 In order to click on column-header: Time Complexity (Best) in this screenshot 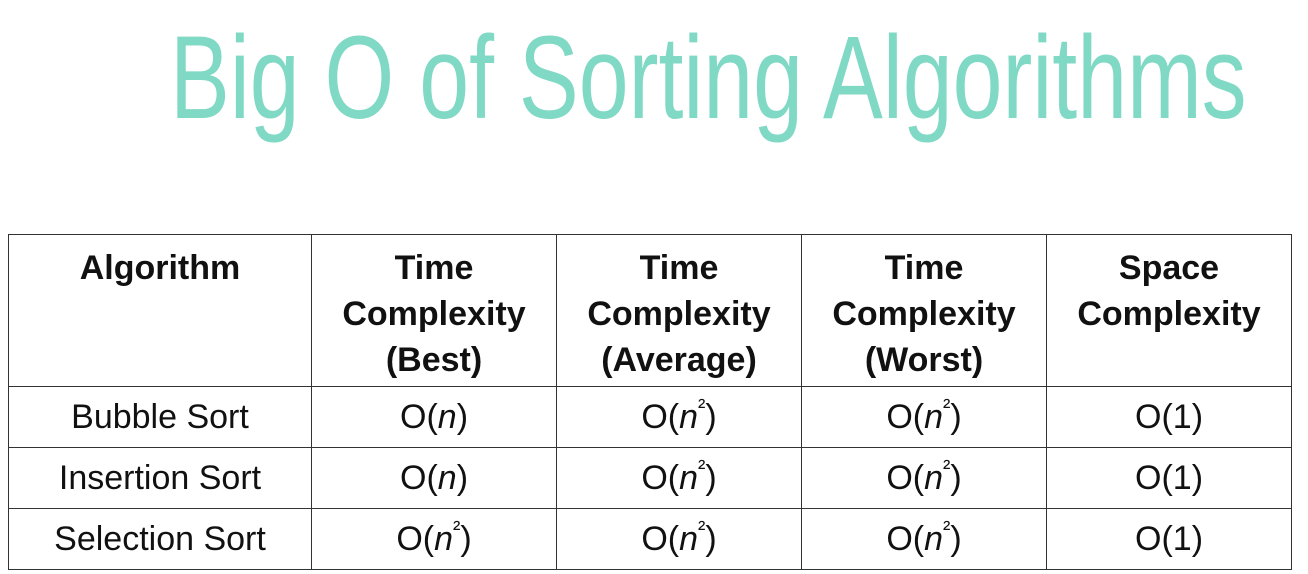, I will do `click(434, 310)`.